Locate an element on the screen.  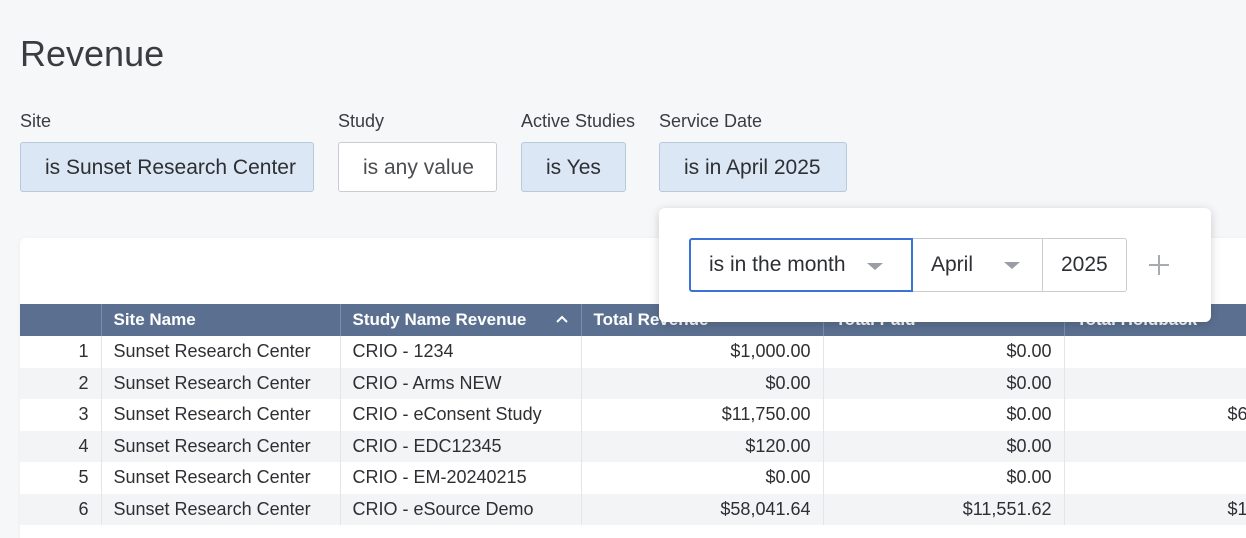
filter-label-active-studies: Active Studies is located at coordinates (578, 121).